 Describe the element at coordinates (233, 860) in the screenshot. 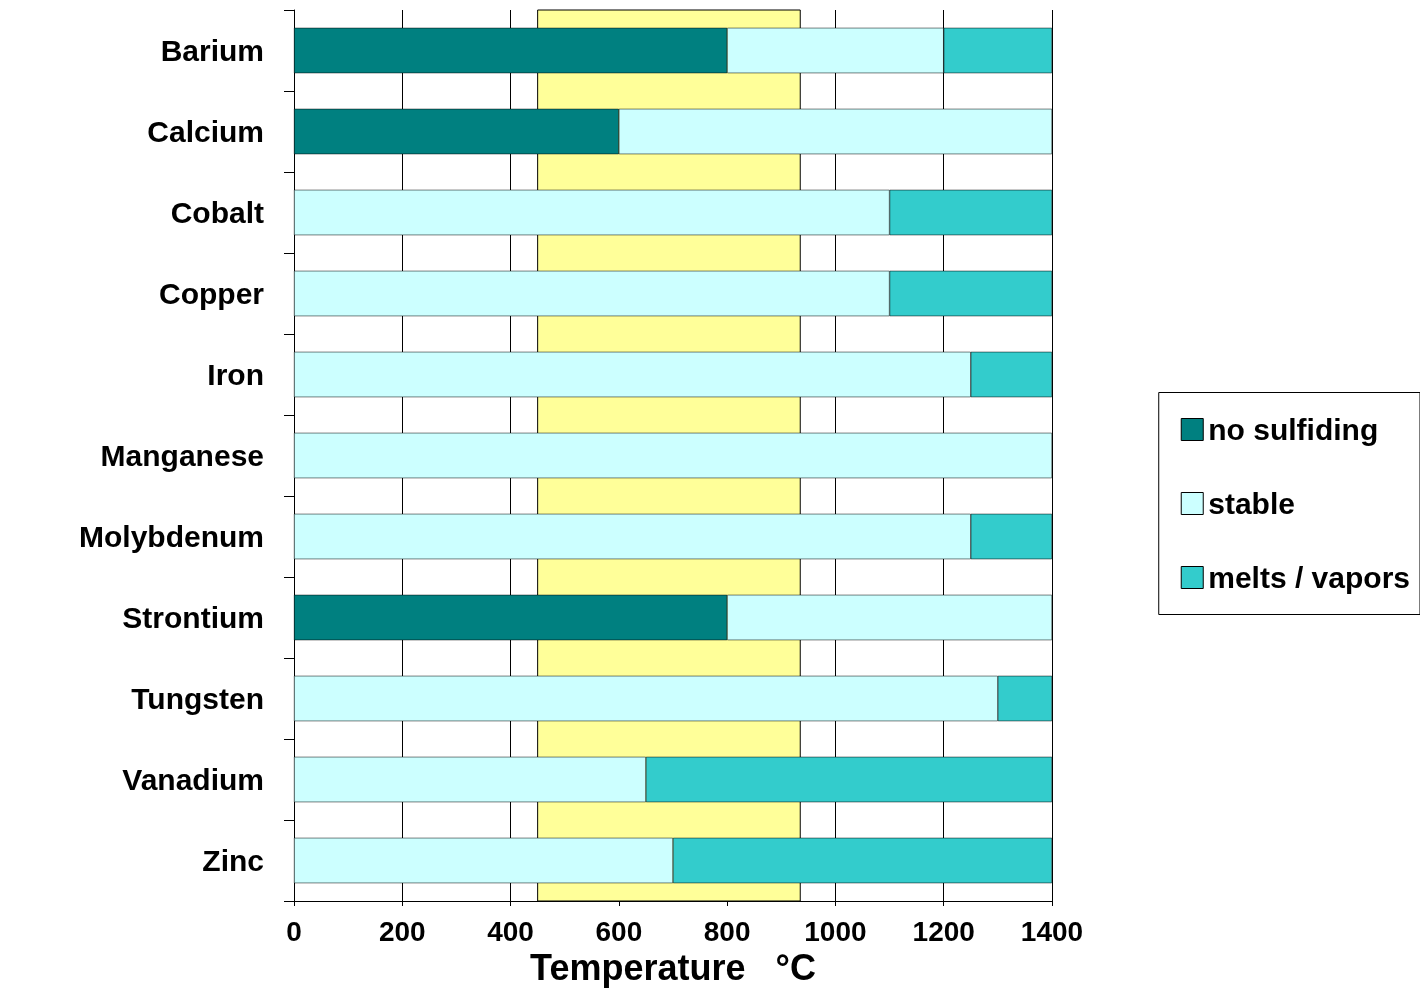

I see `y-tick-label: Zinc` at that location.